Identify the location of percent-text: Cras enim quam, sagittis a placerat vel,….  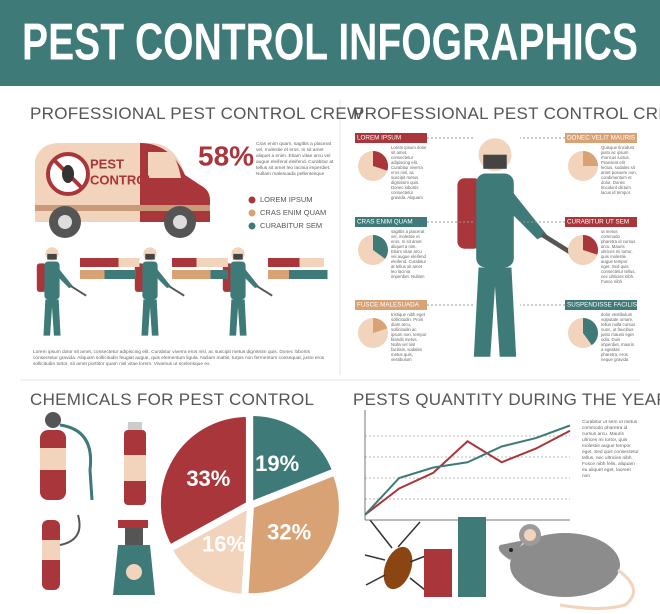
(295, 159).